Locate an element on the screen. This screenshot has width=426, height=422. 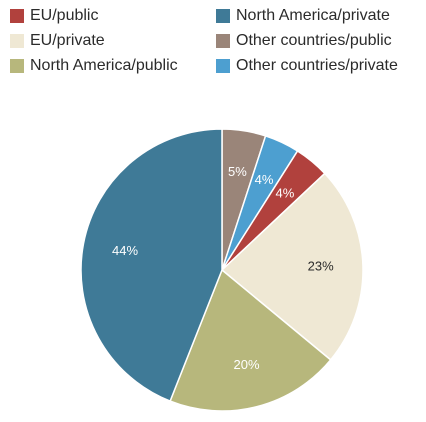
legend-label: North America/private is located at coordinates (313, 15).